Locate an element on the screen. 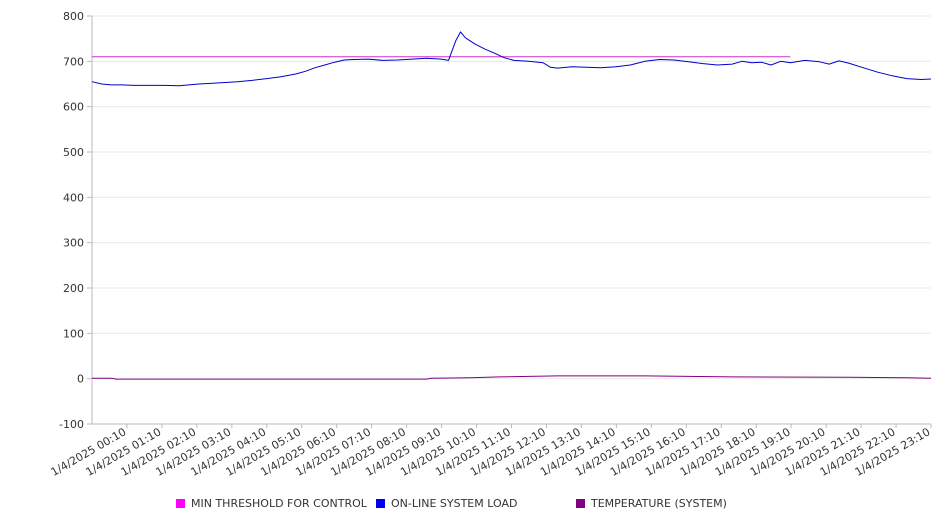 This screenshot has height=526, width=946. series-line-temperature is located at coordinates (512, 377).